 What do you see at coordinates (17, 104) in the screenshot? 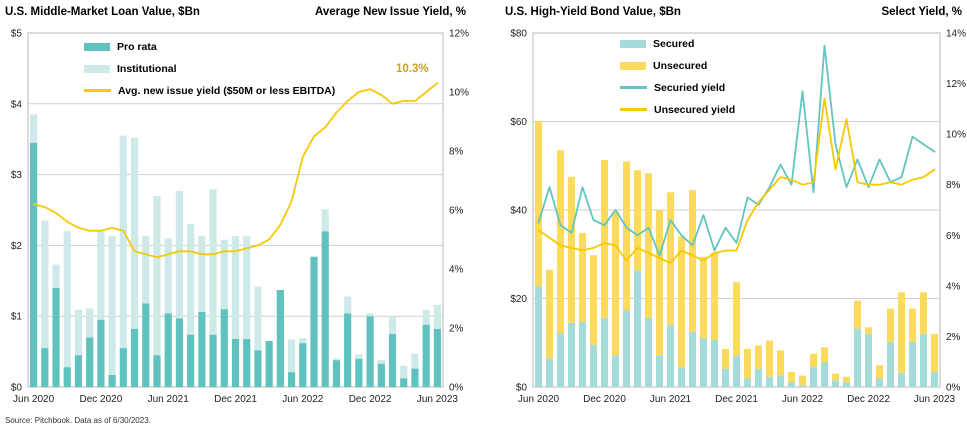
I see `left-axis-tick-label: $4` at bounding box center [17, 104].